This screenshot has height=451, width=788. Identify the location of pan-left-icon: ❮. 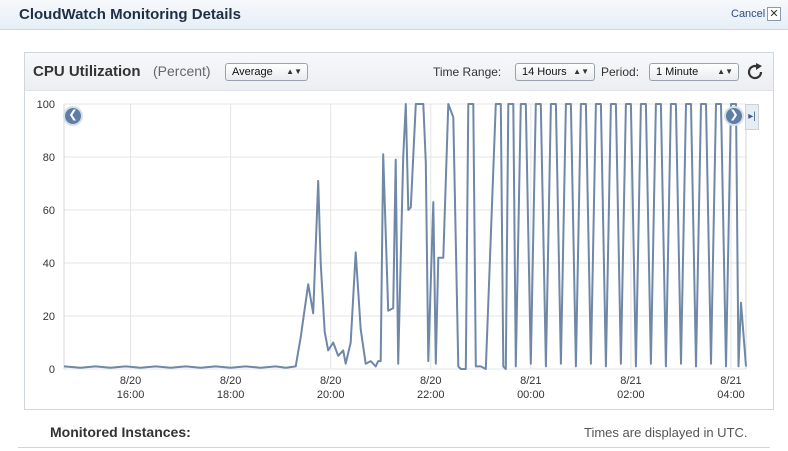
(73, 116).